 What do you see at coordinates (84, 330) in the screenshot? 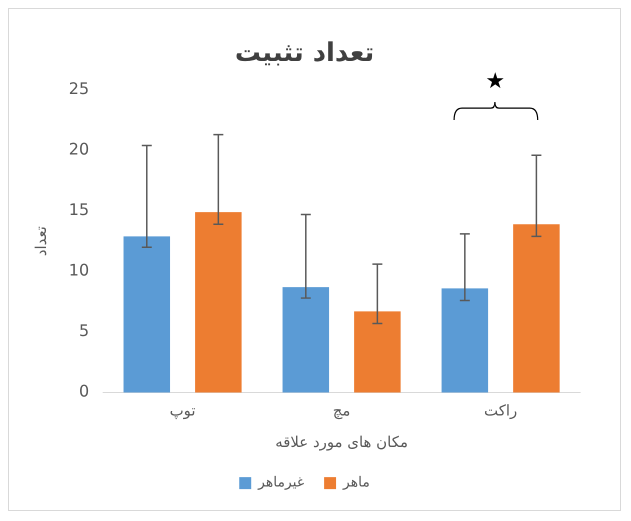
I see `y-tick-label: 5` at bounding box center [84, 330].